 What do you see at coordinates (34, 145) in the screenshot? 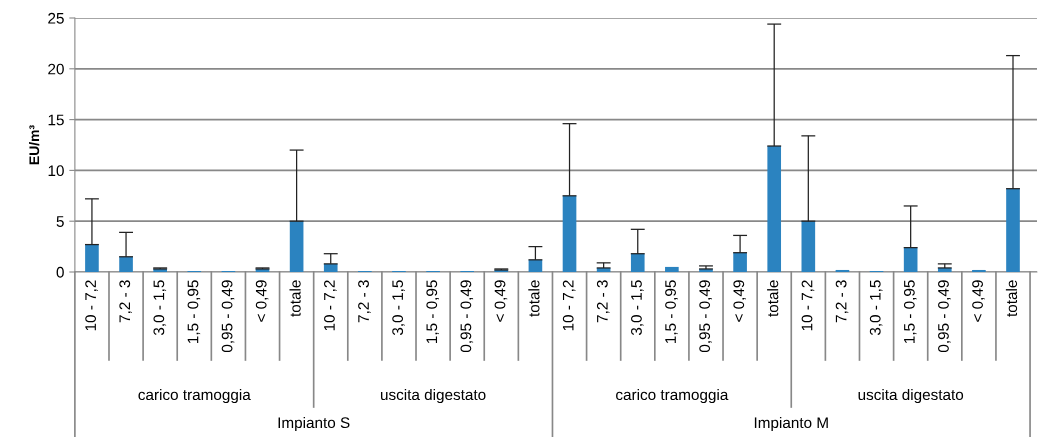
I see `y-axis-title: EU/m³` at bounding box center [34, 145].